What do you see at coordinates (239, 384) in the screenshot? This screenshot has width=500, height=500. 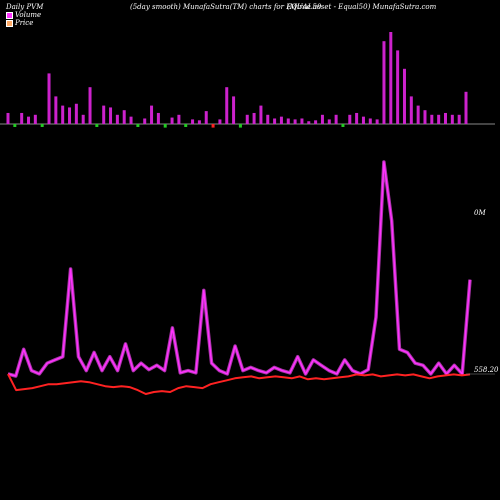 I see `price-line` at bounding box center [239, 384].